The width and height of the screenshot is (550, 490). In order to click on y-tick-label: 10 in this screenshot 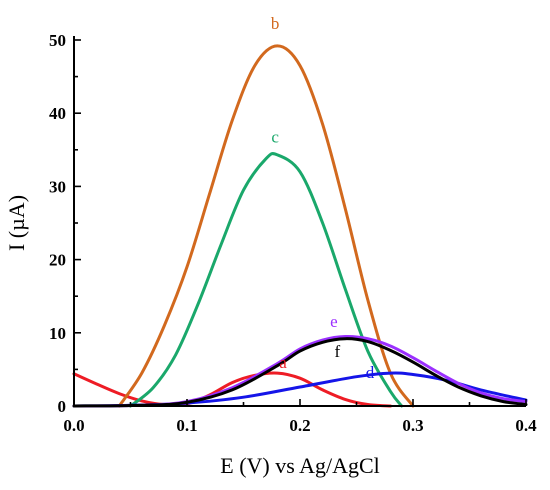, I will do `click(57, 333)`.